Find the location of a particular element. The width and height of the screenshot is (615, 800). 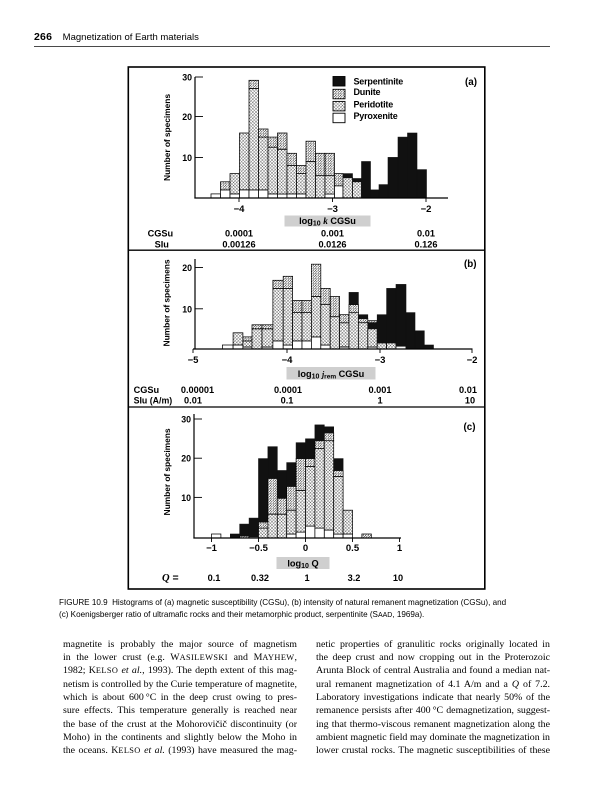

svg-text: 0.00001 is located at coordinates (197, 390).